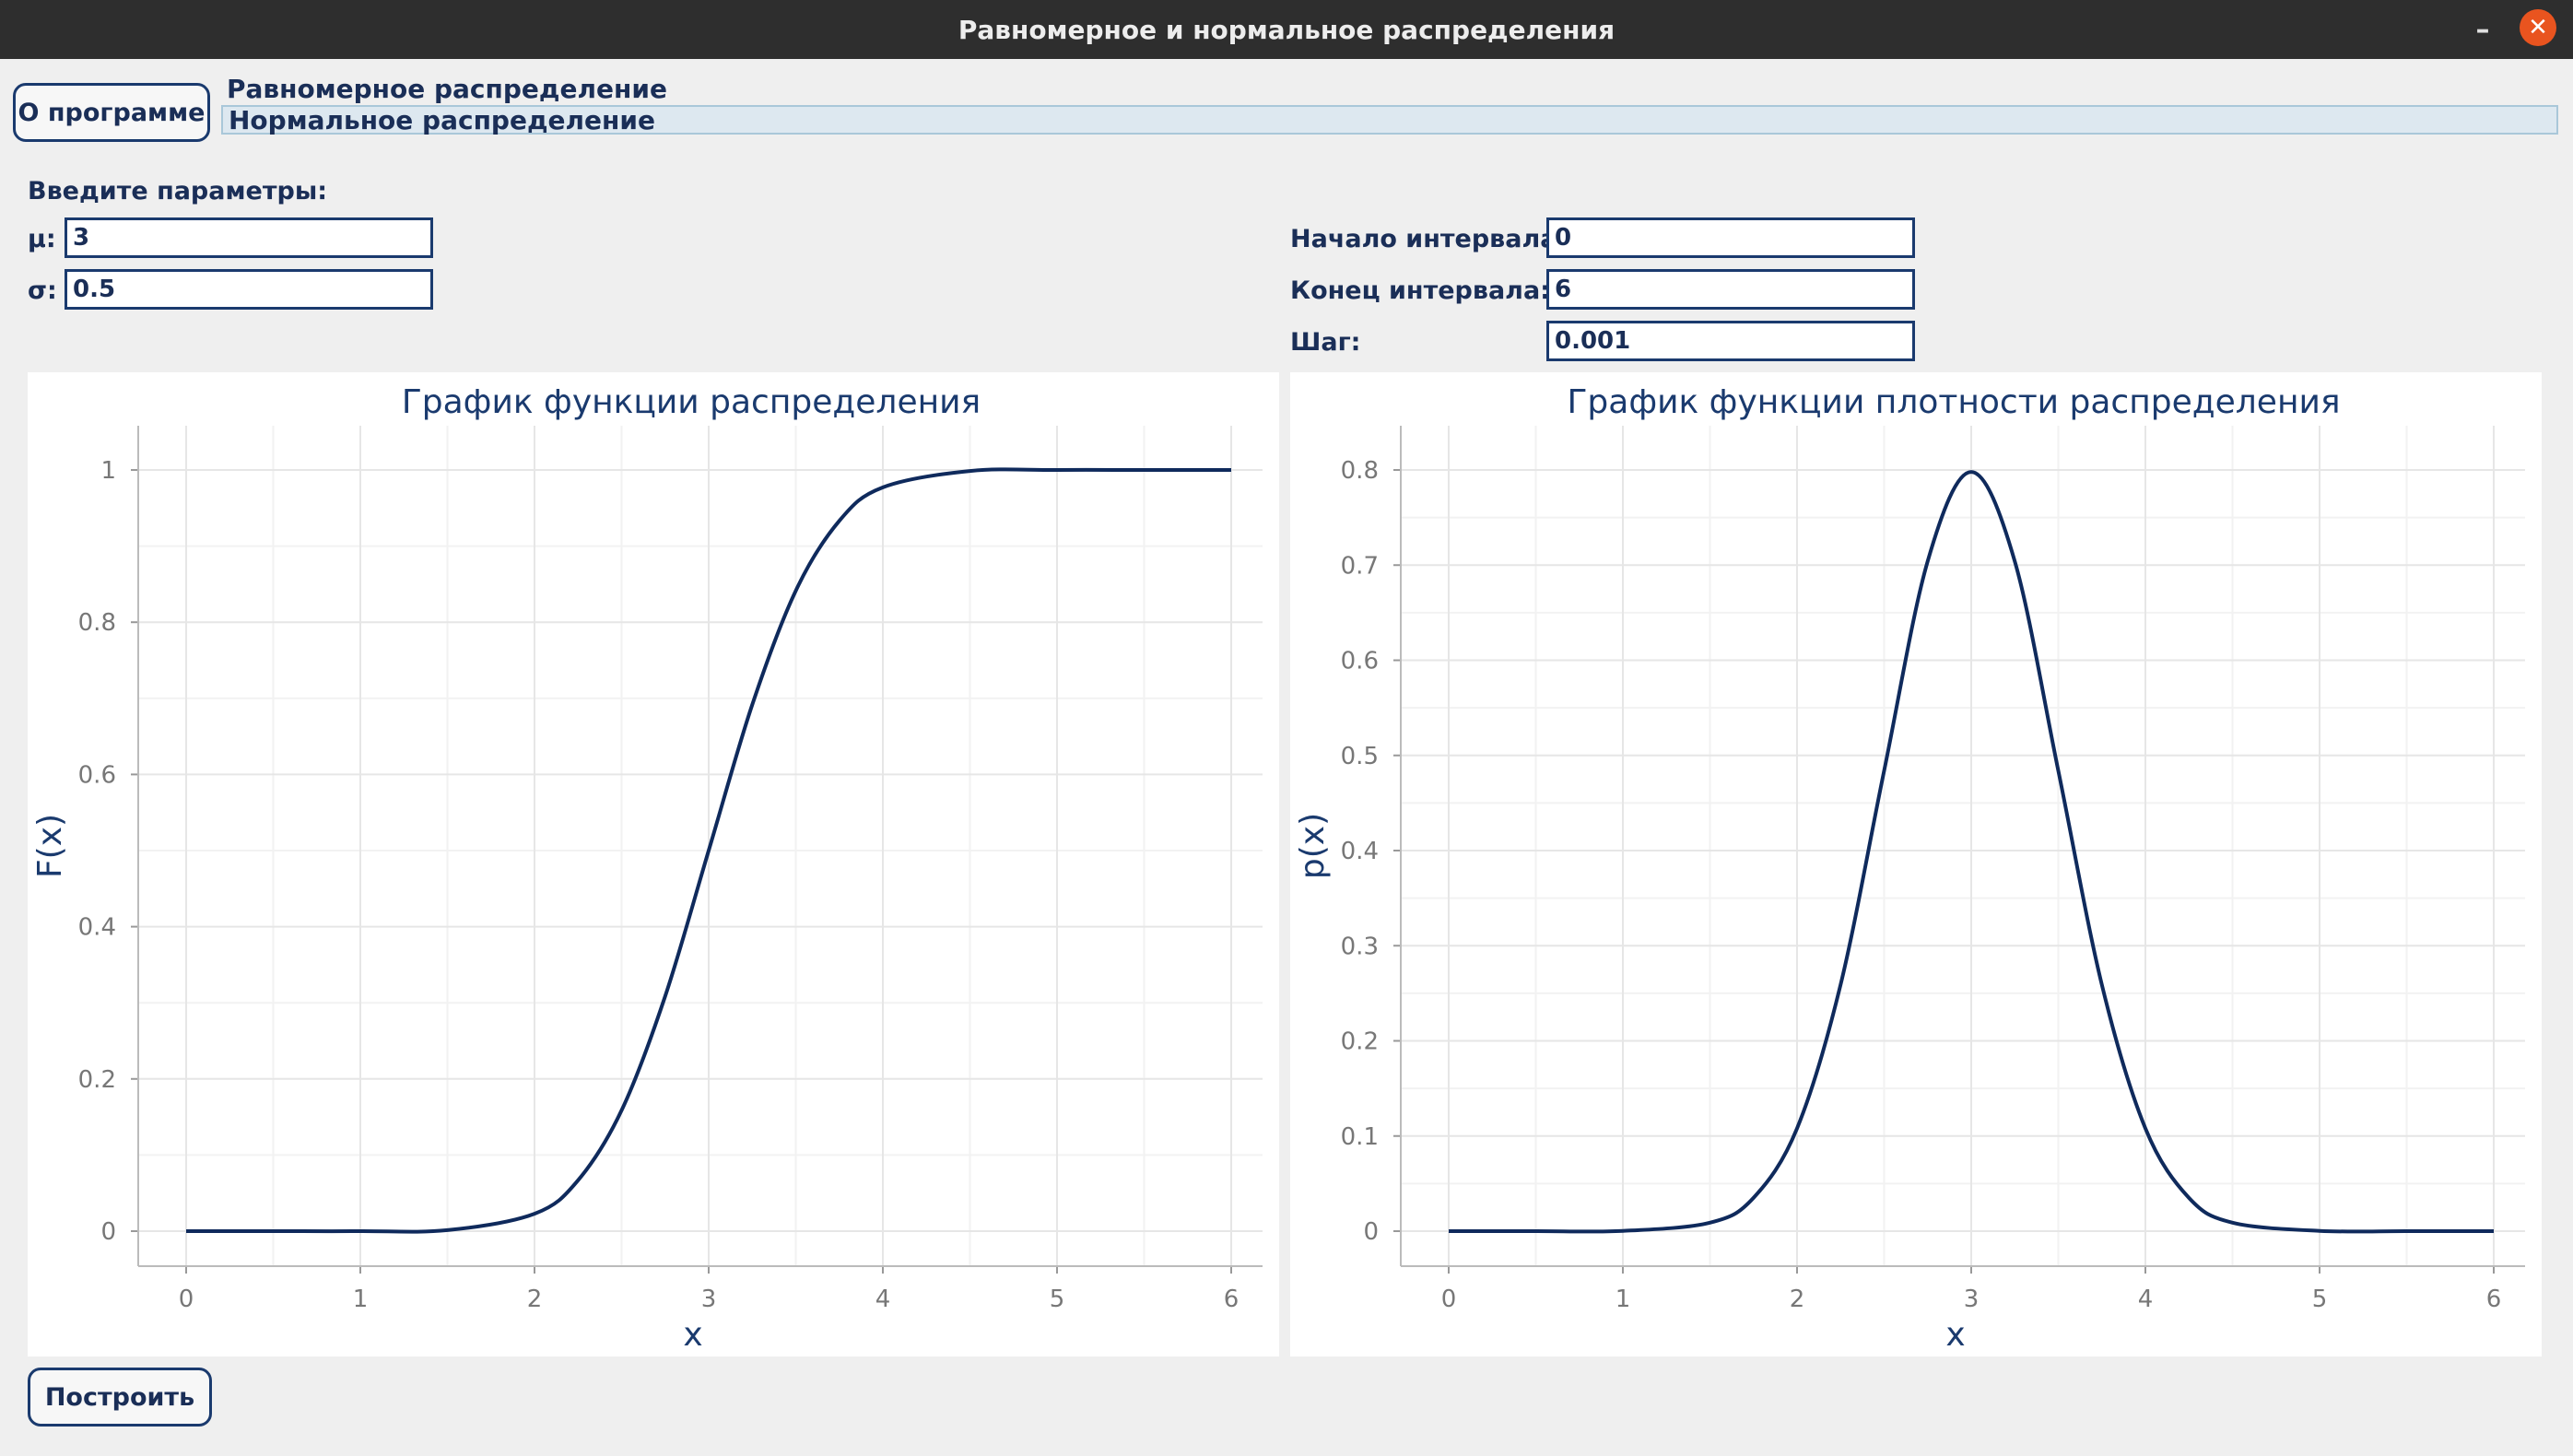 The height and width of the screenshot is (1456, 2573). What do you see at coordinates (1730, 341) in the screenshot?
I see `step-input: 0.001` at bounding box center [1730, 341].